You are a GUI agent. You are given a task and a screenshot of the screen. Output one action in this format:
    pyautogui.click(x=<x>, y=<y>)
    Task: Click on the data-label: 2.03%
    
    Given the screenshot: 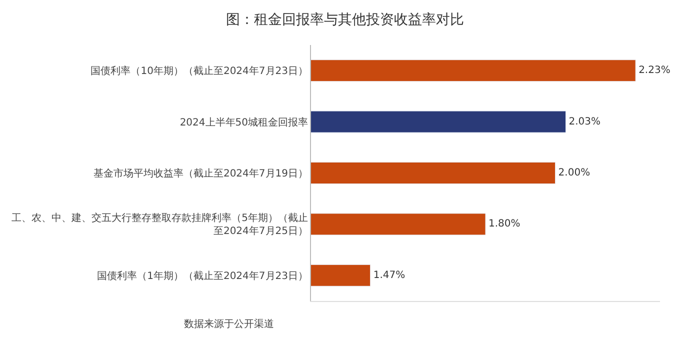 What is the action you would take?
    pyautogui.click(x=584, y=122)
    